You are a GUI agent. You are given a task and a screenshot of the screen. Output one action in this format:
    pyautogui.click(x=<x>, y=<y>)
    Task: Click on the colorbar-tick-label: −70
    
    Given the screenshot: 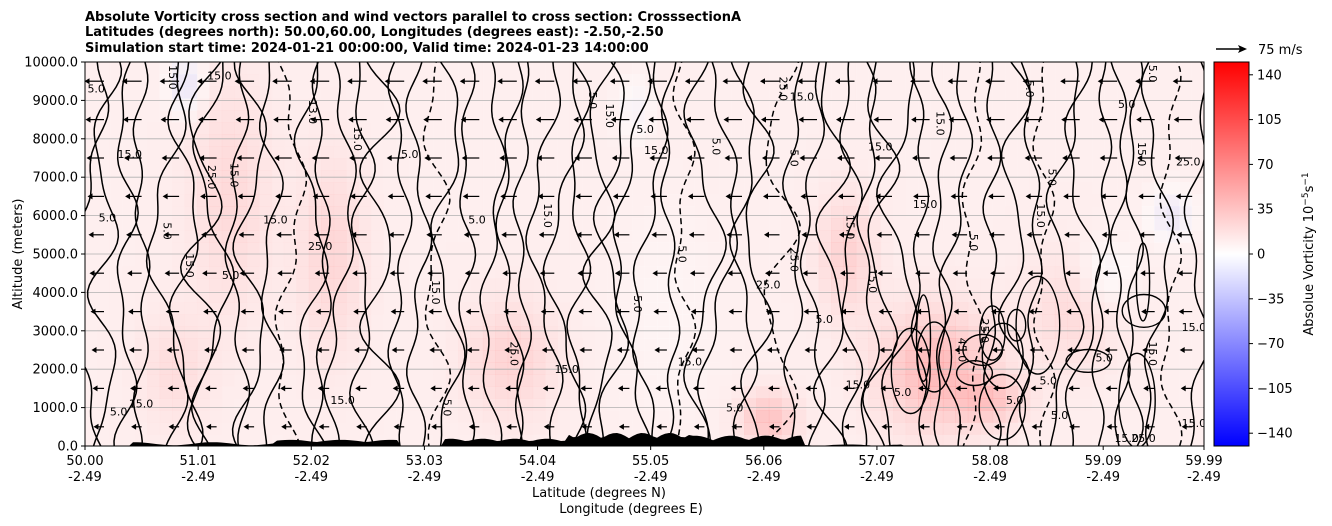 What is the action you would take?
    pyautogui.click(x=1270, y=344)
    